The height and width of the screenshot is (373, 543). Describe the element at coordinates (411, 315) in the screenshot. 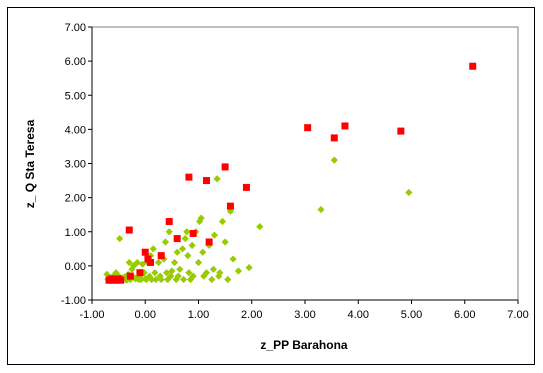

I see `x-tick-label: 5.00` at that location.